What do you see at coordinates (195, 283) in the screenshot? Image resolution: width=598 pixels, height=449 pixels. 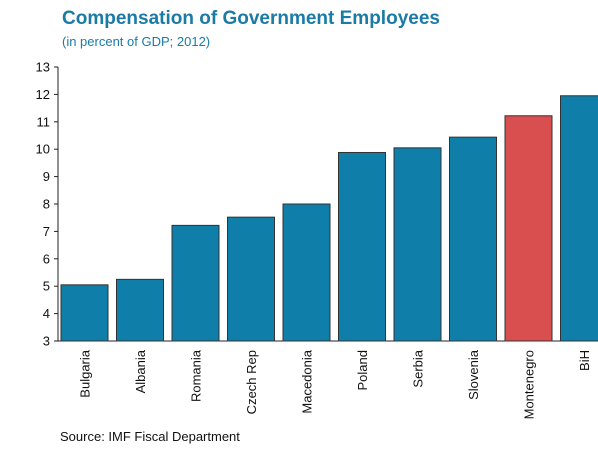 I see `bar-romania` at bounding box center [195, 283].